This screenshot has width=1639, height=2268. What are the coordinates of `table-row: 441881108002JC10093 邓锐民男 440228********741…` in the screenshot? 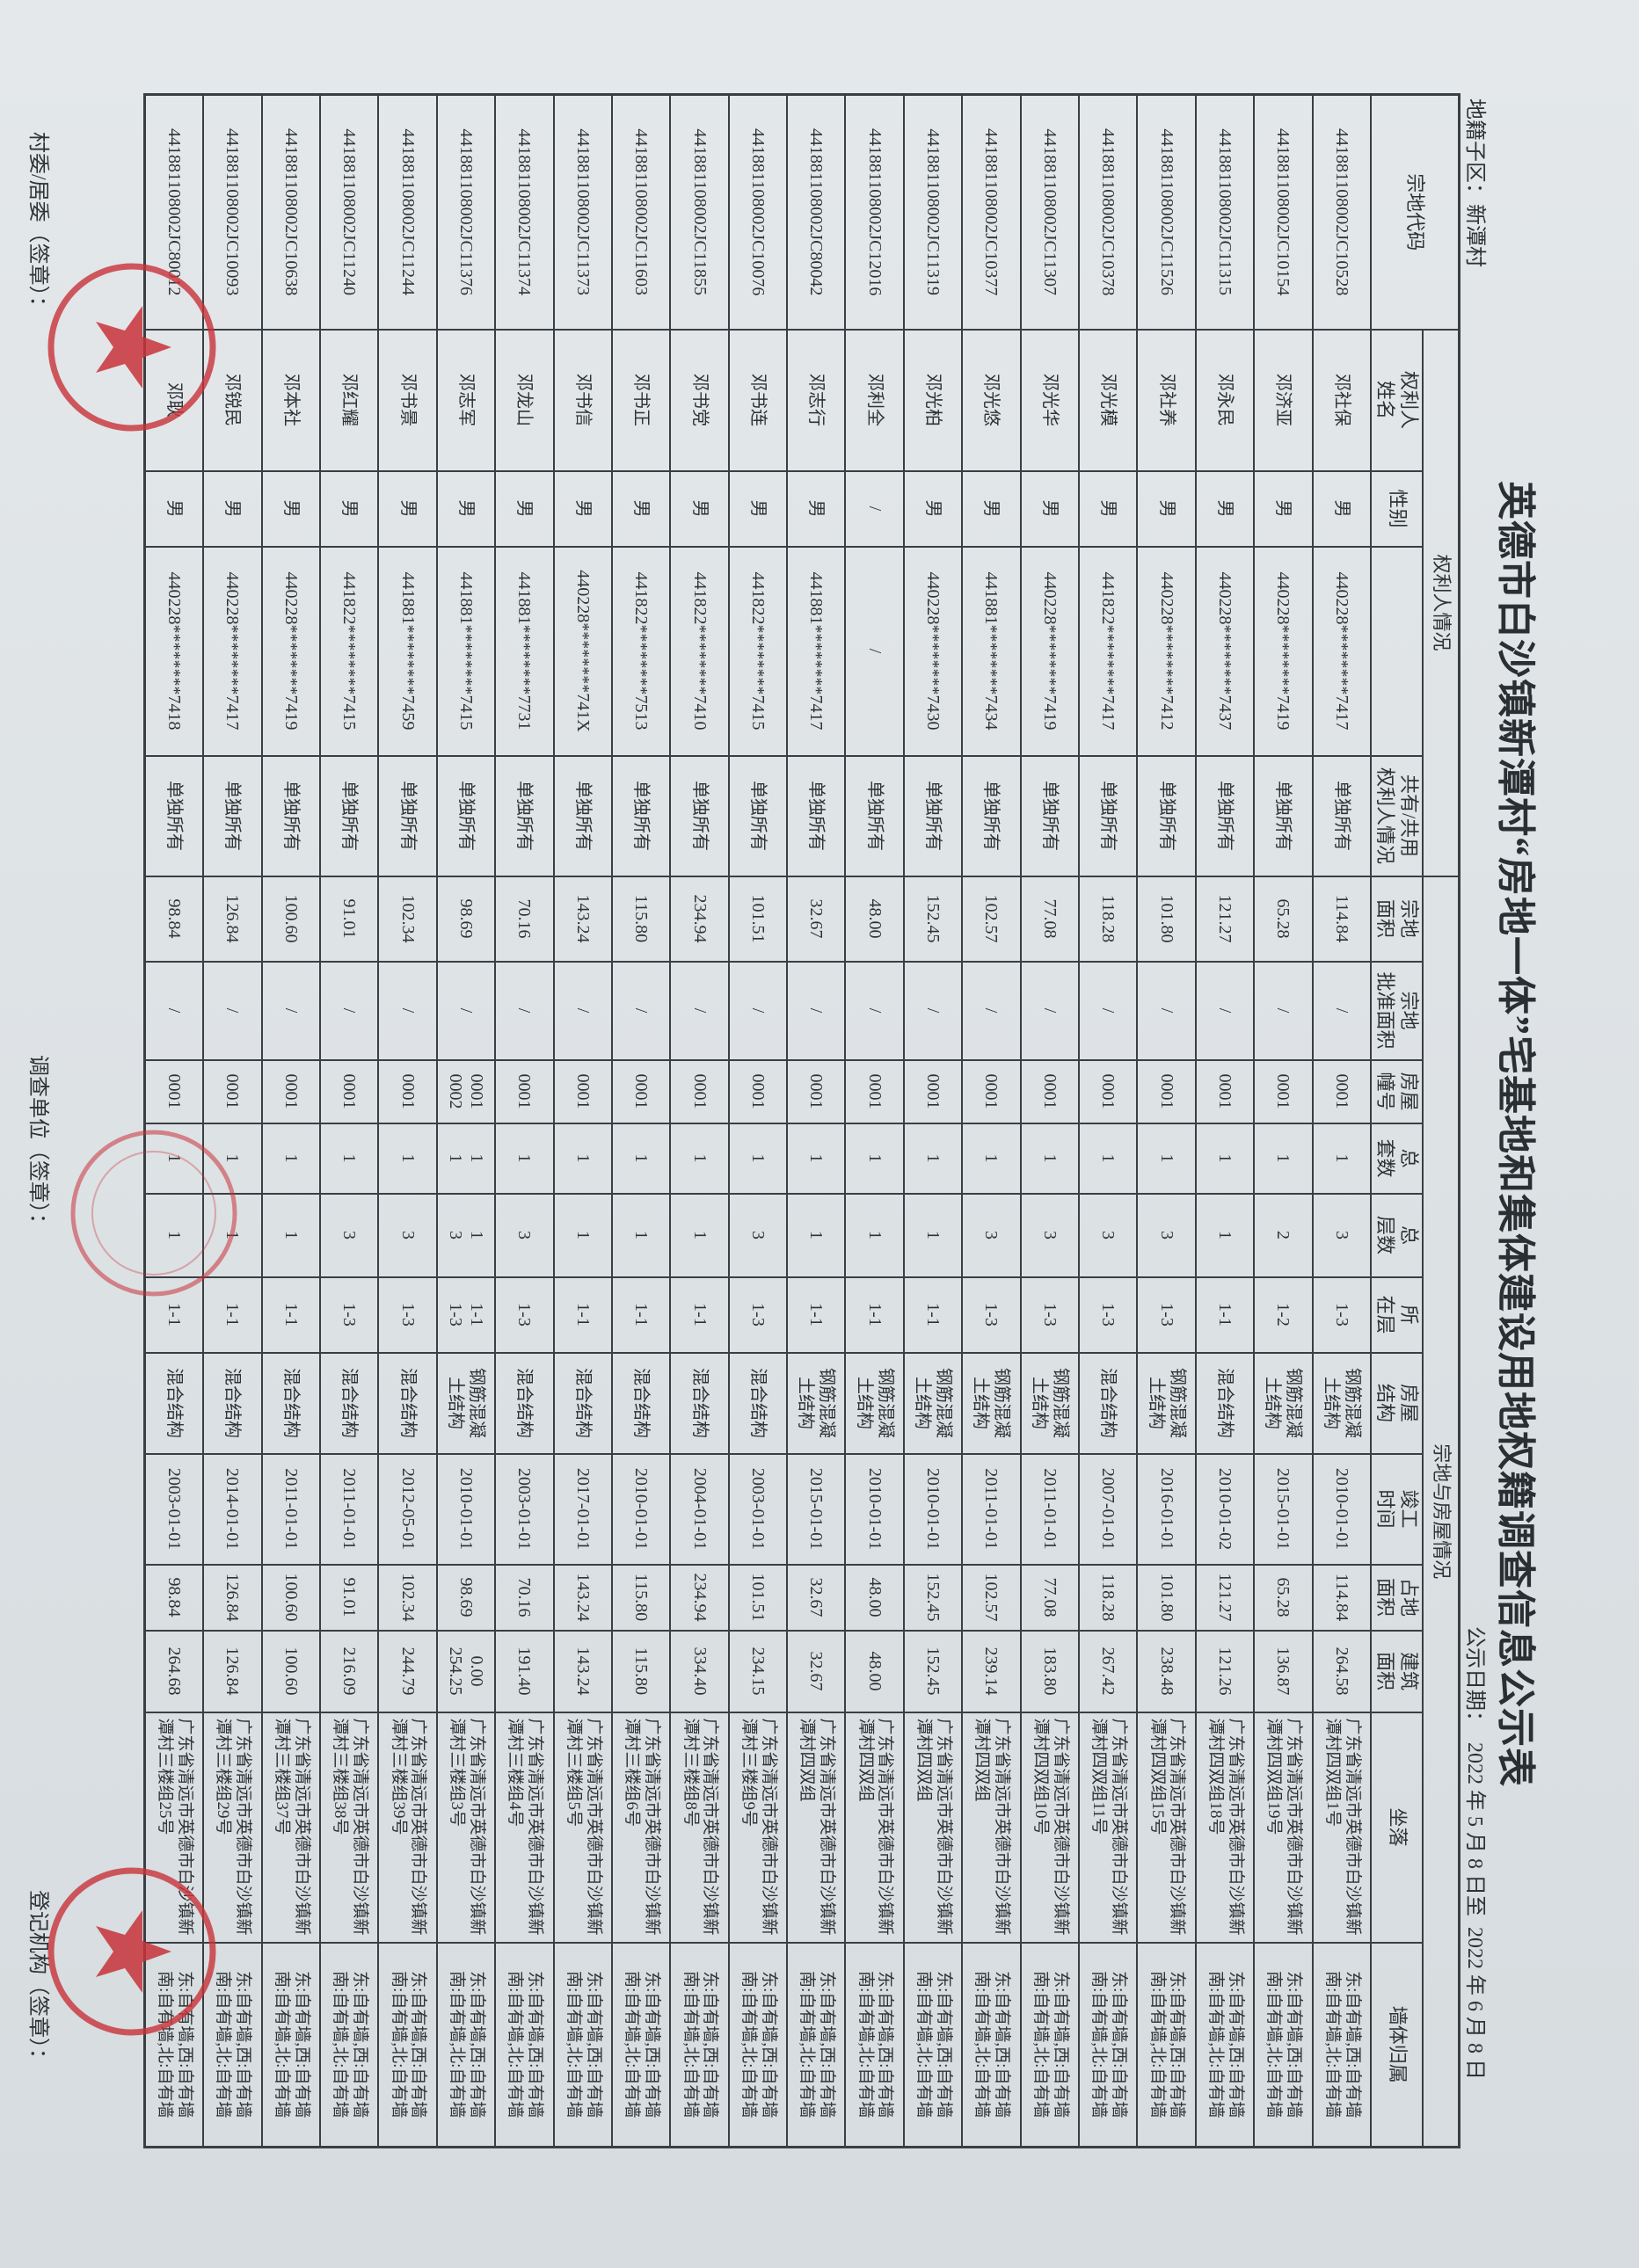 It's located at (232, 1121).